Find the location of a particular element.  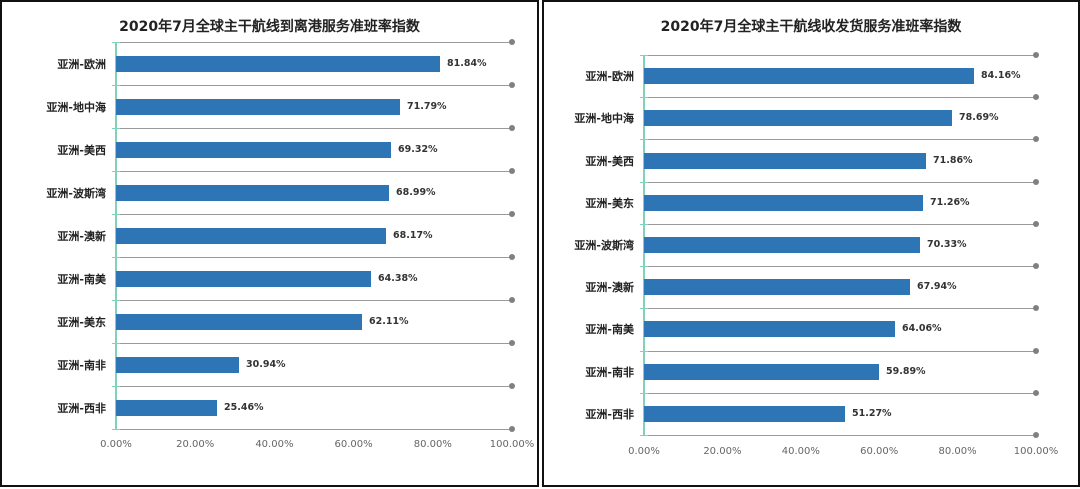

data-label: 59.89% is located at coordinates (906, 371).